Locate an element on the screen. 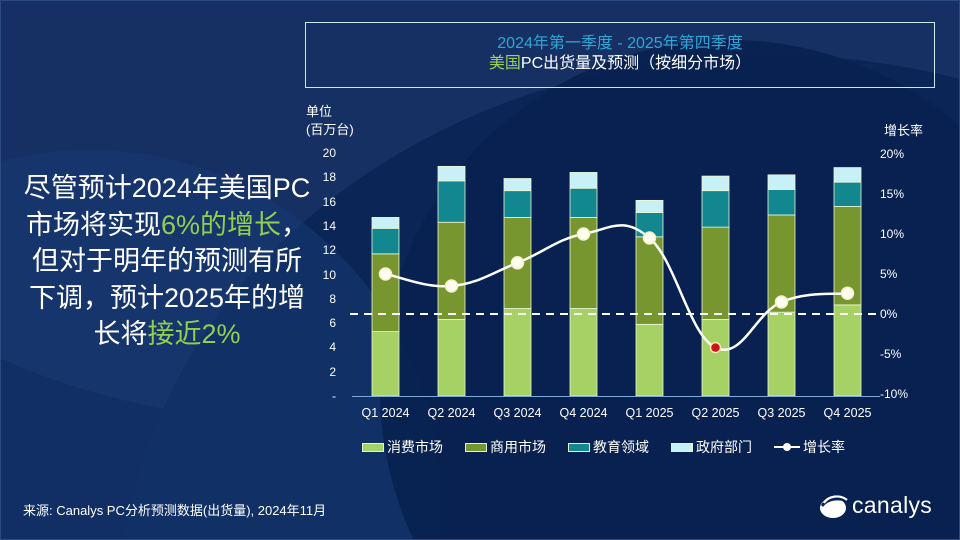  right-axis-tick: 5% is located at coordinates (889, 274).